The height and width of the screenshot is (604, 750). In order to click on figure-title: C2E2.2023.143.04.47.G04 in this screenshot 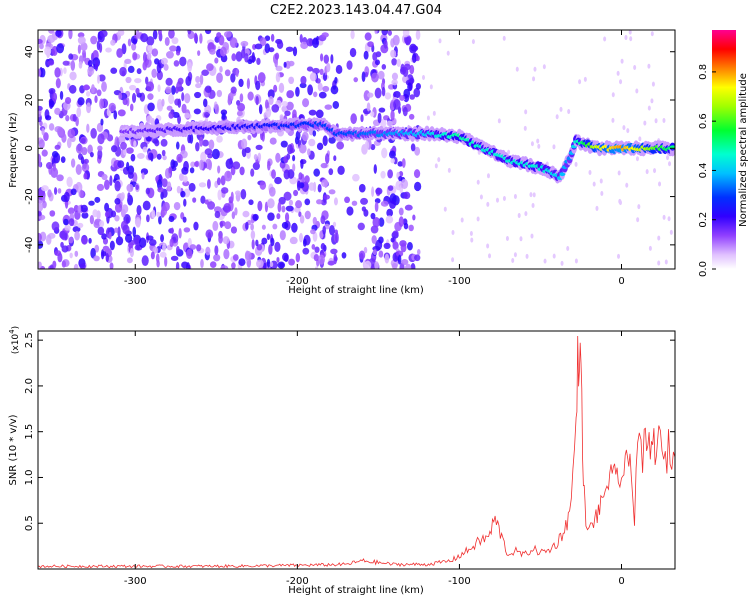, I will do `click(356, 10)`.